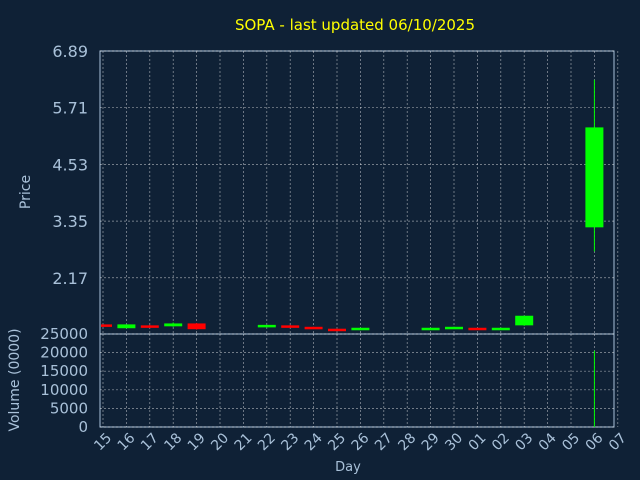 This screenshot has height=480, width=640. What do you see at coordinates (64, 353) in the screenshot?
I see `volume-tick-label: 20000` at bounding box center [64, 353].